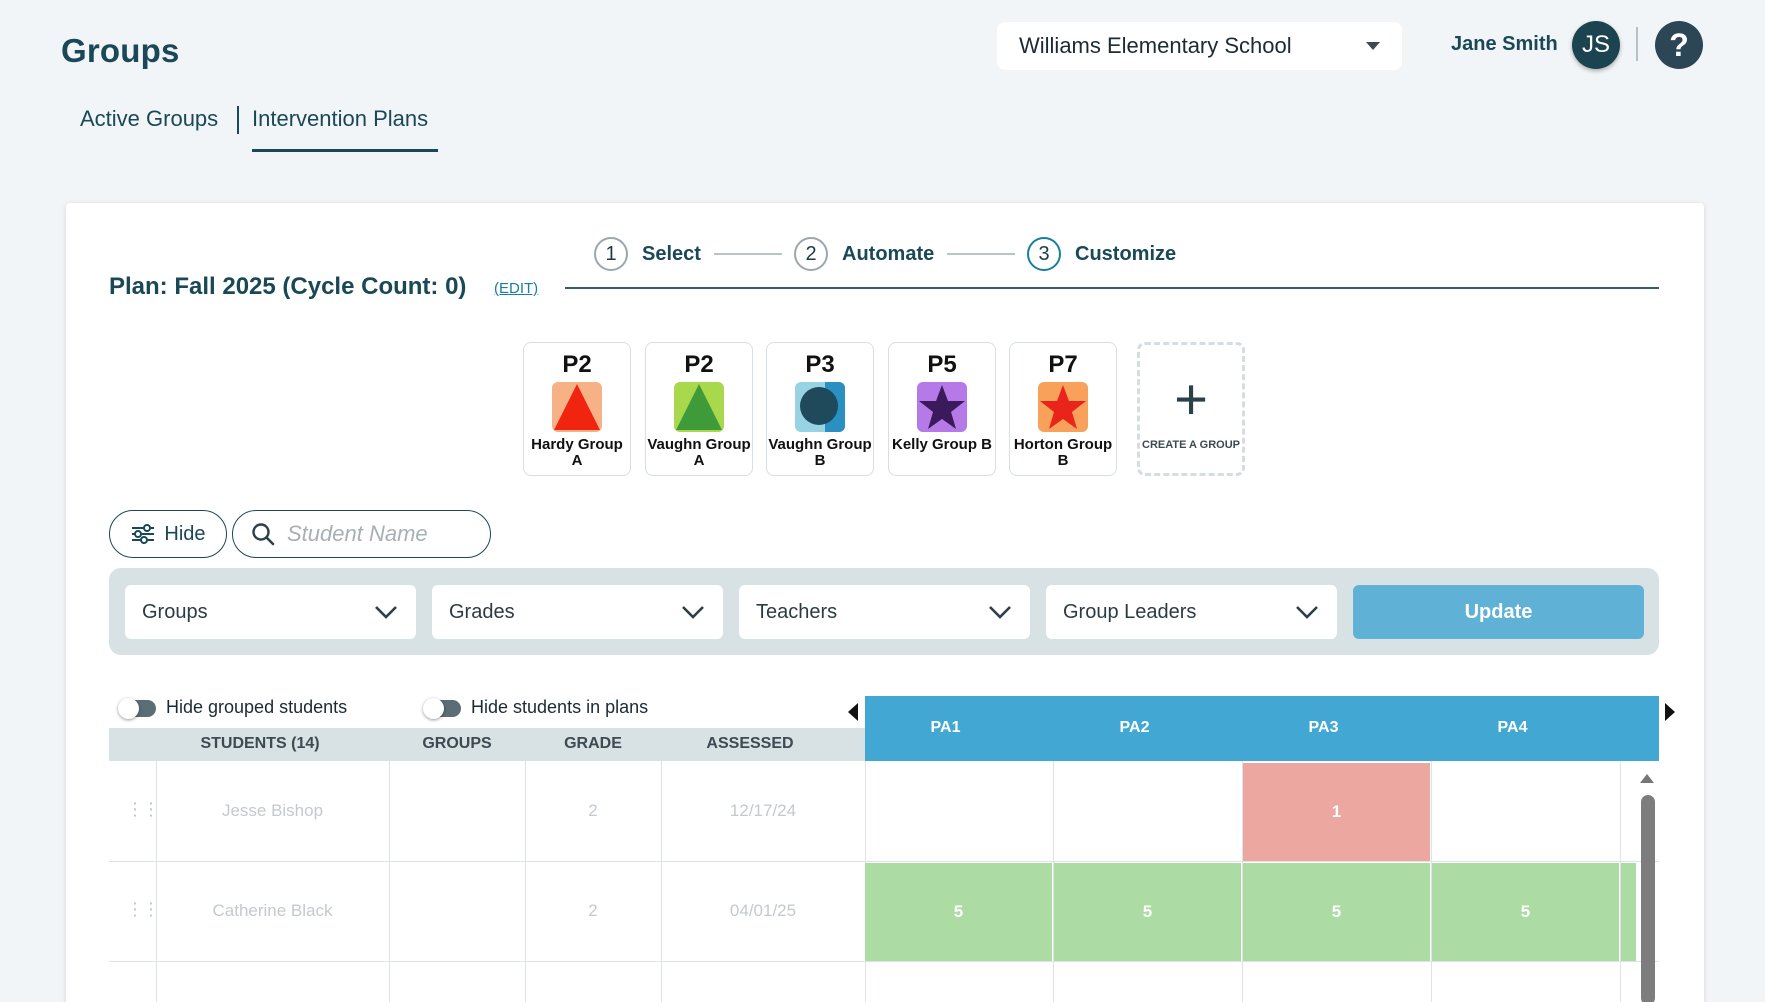 Image resolution: width=1765 pixels, height=1002 pixels. I want to click on user-name: Jane Smith, so click(1504, 44).